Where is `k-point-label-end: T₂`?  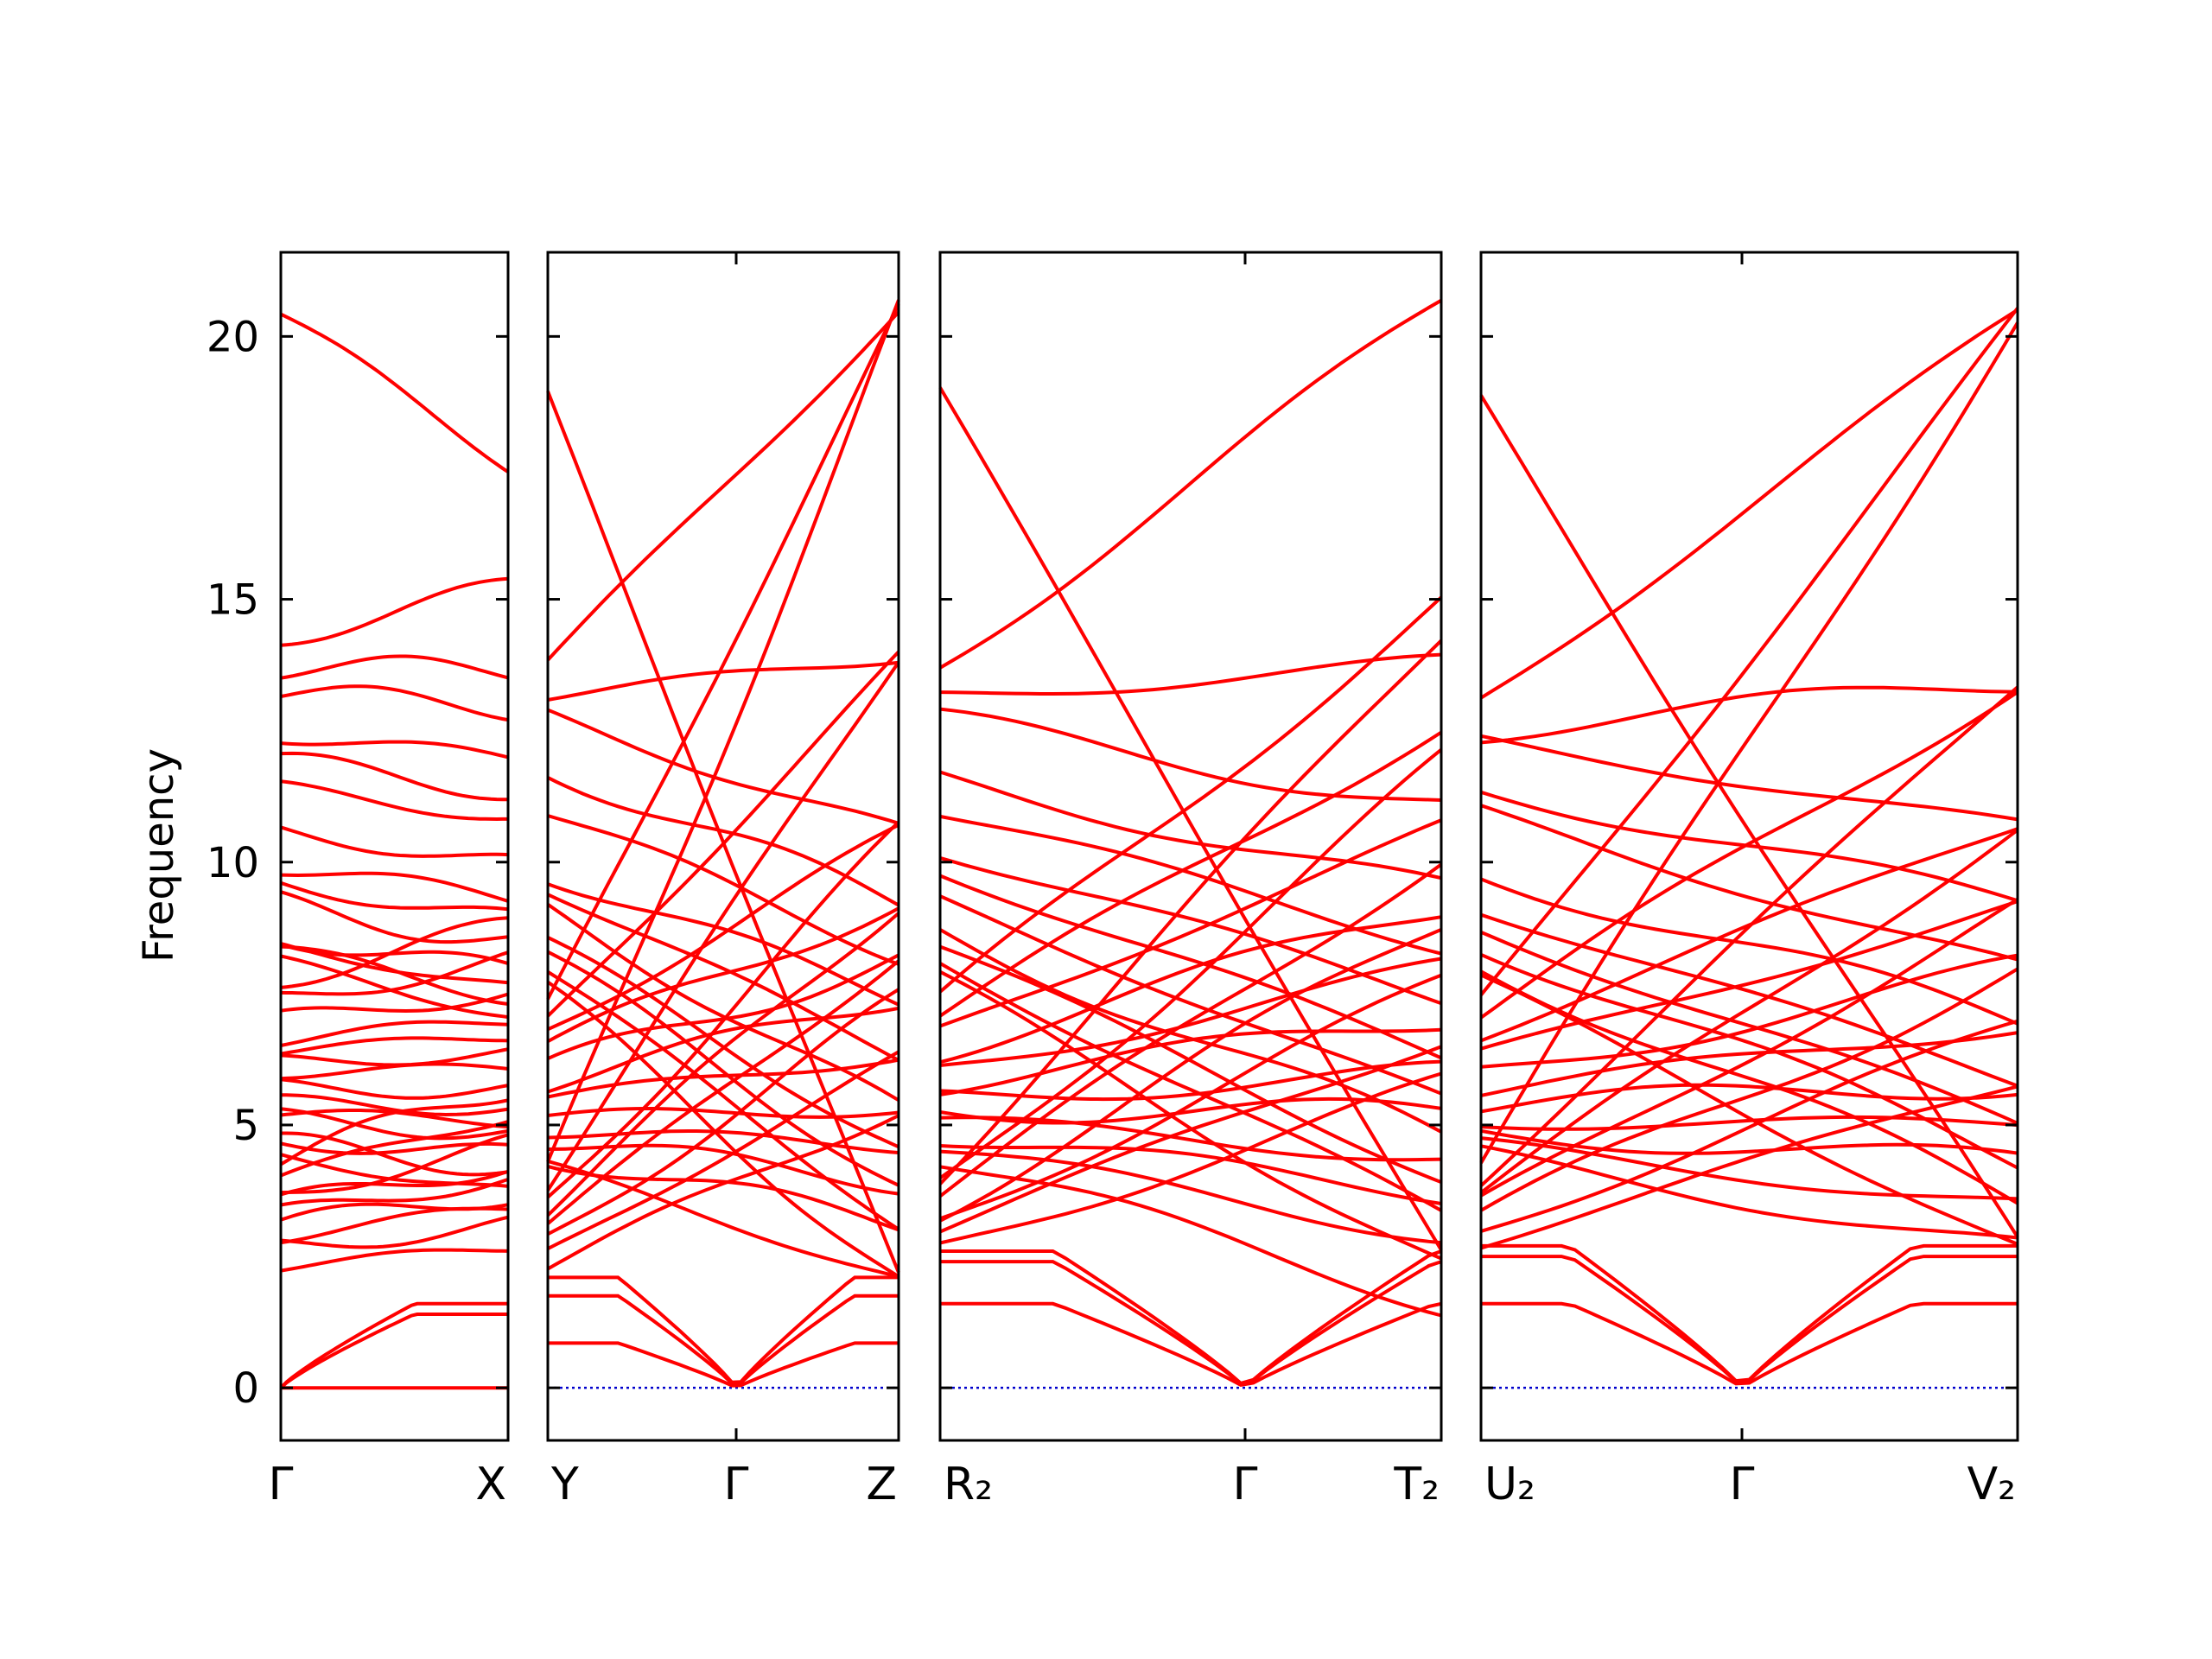
k-point-label-end: T₂ is located at coordinates (1416, 1484).